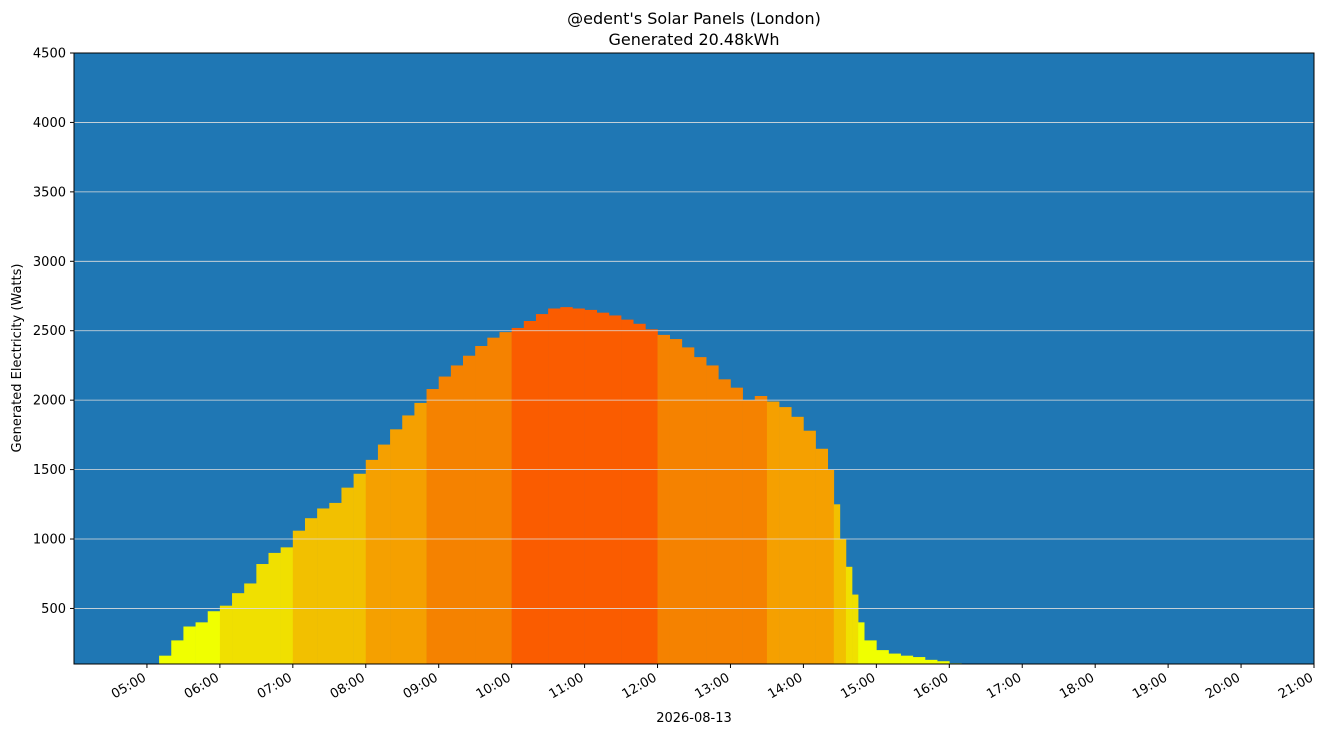 The width and height of the screenshot is (1324, 736). I want to click on y-tick-label: 1500, so click(49, 470).